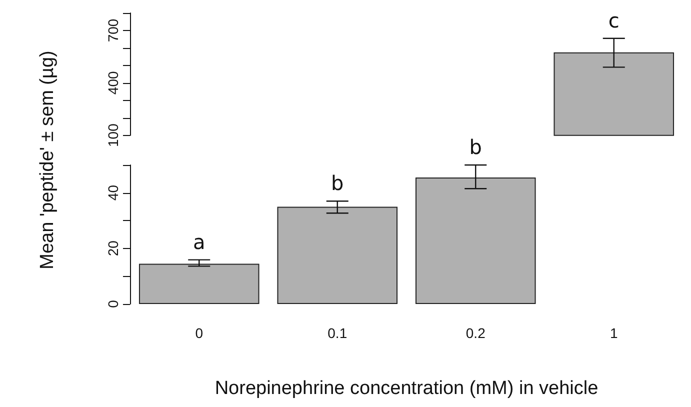 This screenshot has width=691, height=407. I want to click on annotation: a, so click(199, 242).